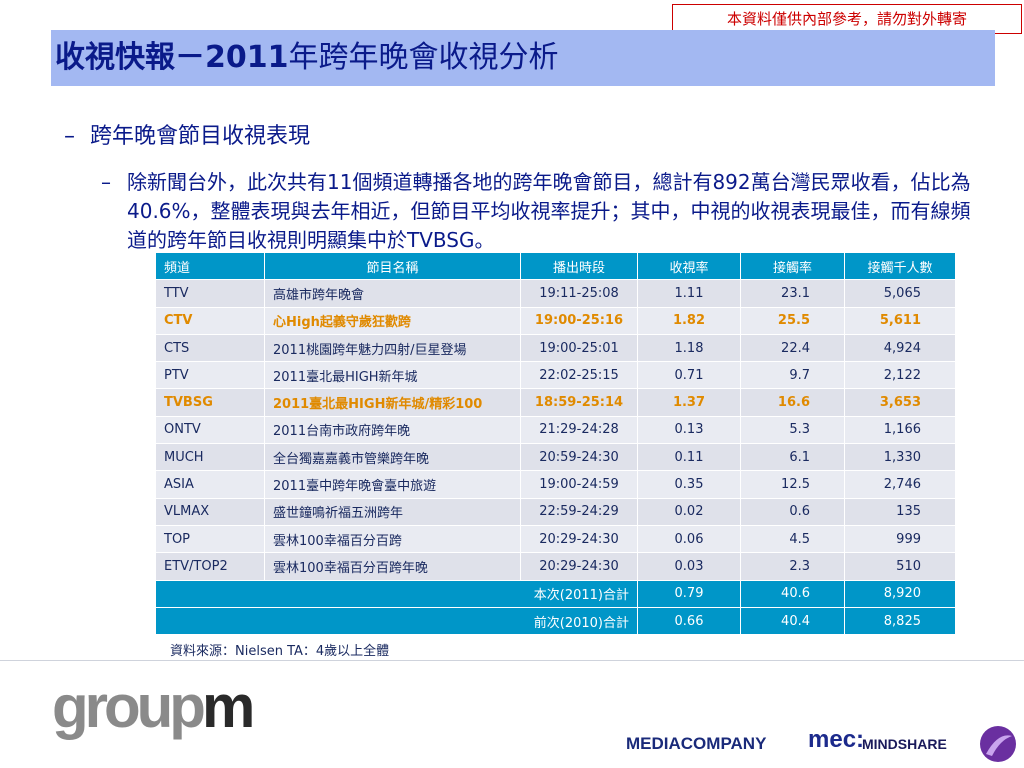 The image size is (1024, 768). What do you see at coordinates (579, 293) in the screenshot?
I see `cell-time: 19:11-25:08` at bounding box center [579, 293].